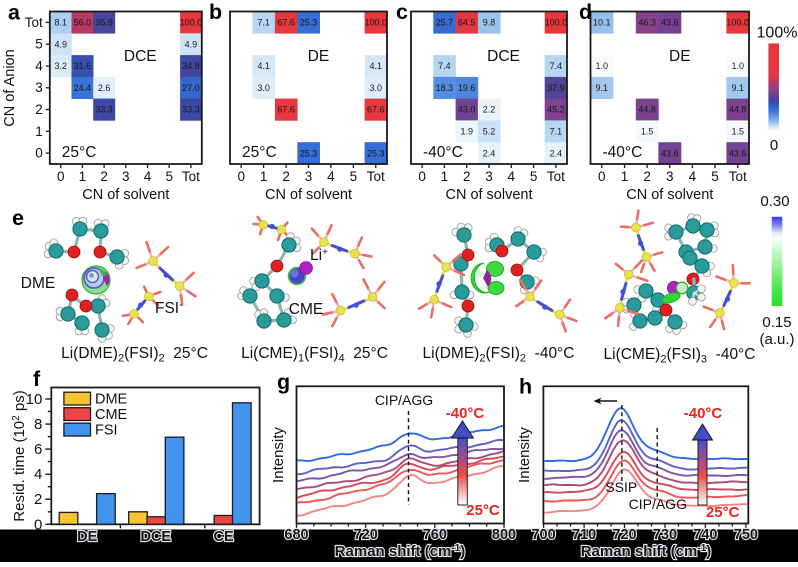 This screenshot has width=798, height=567. What do you see at coordinates (435, 535) in the screenshot?
I see `svg-text: 760` at bounding box center [435, 535].